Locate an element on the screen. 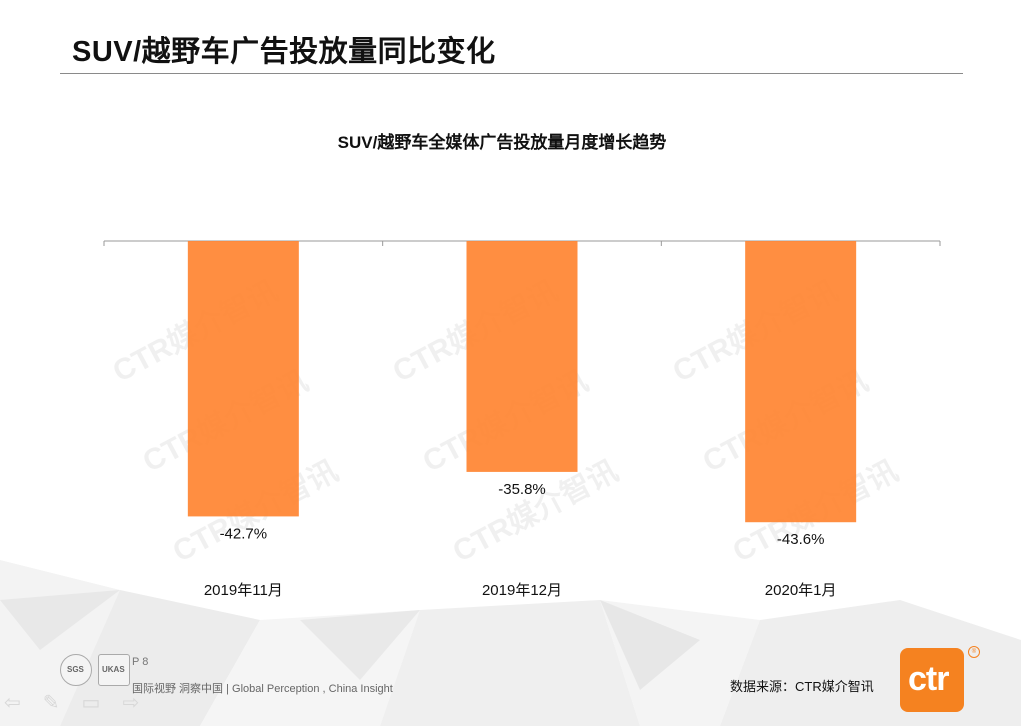  data-source: 数据来源：CTR媒介智讯 is located at coordinates (802, 686).